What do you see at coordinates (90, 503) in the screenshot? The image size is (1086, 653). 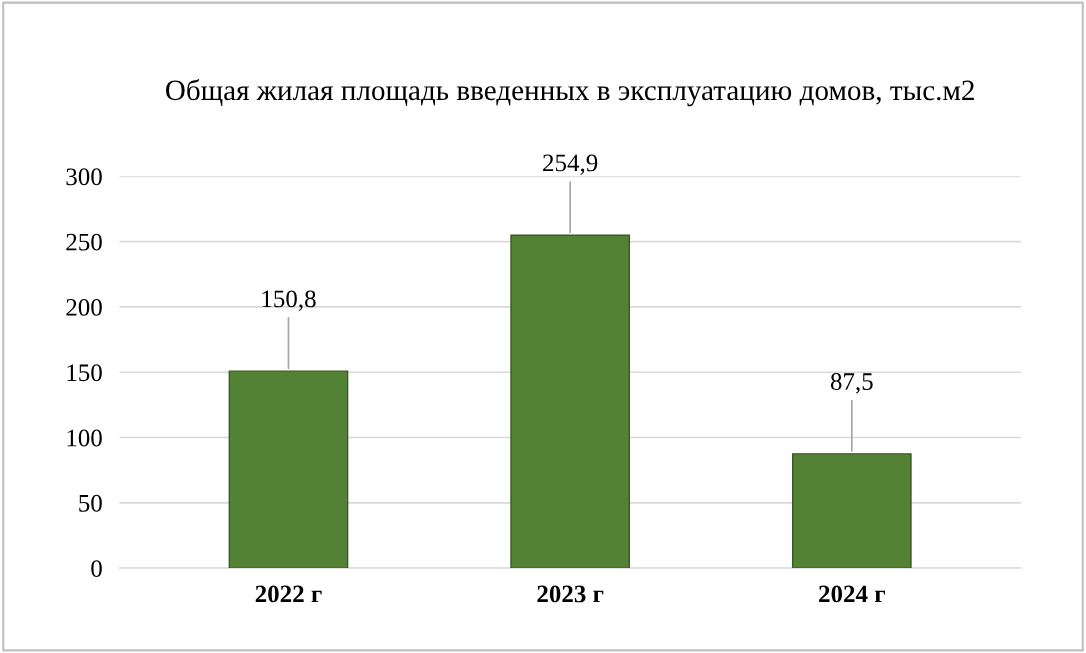 I see `y-tick-label: 50` at bounding box center [90, 503].